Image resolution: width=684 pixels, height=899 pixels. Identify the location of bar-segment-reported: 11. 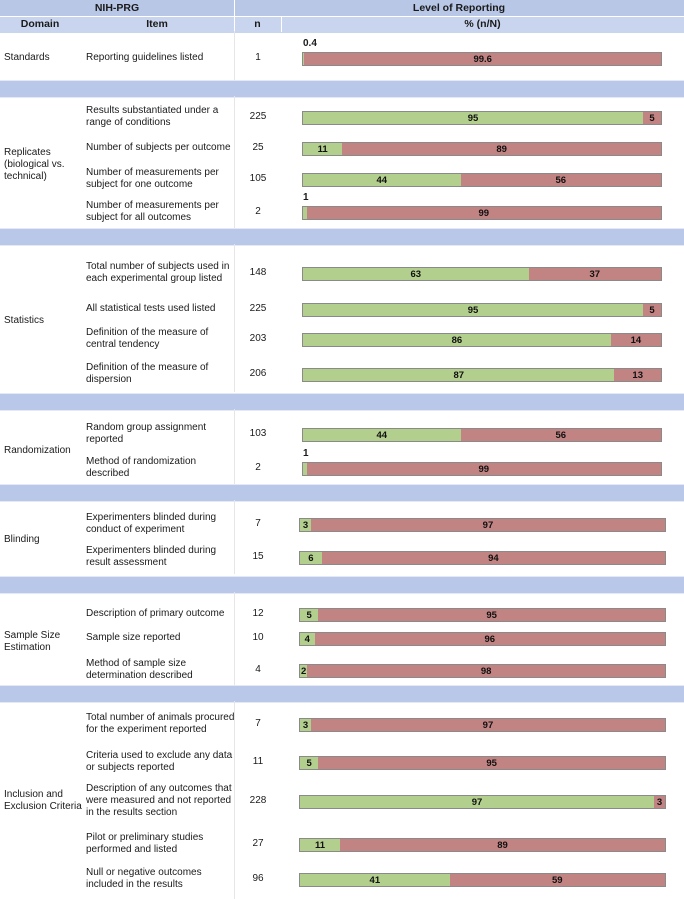
(320, 845).